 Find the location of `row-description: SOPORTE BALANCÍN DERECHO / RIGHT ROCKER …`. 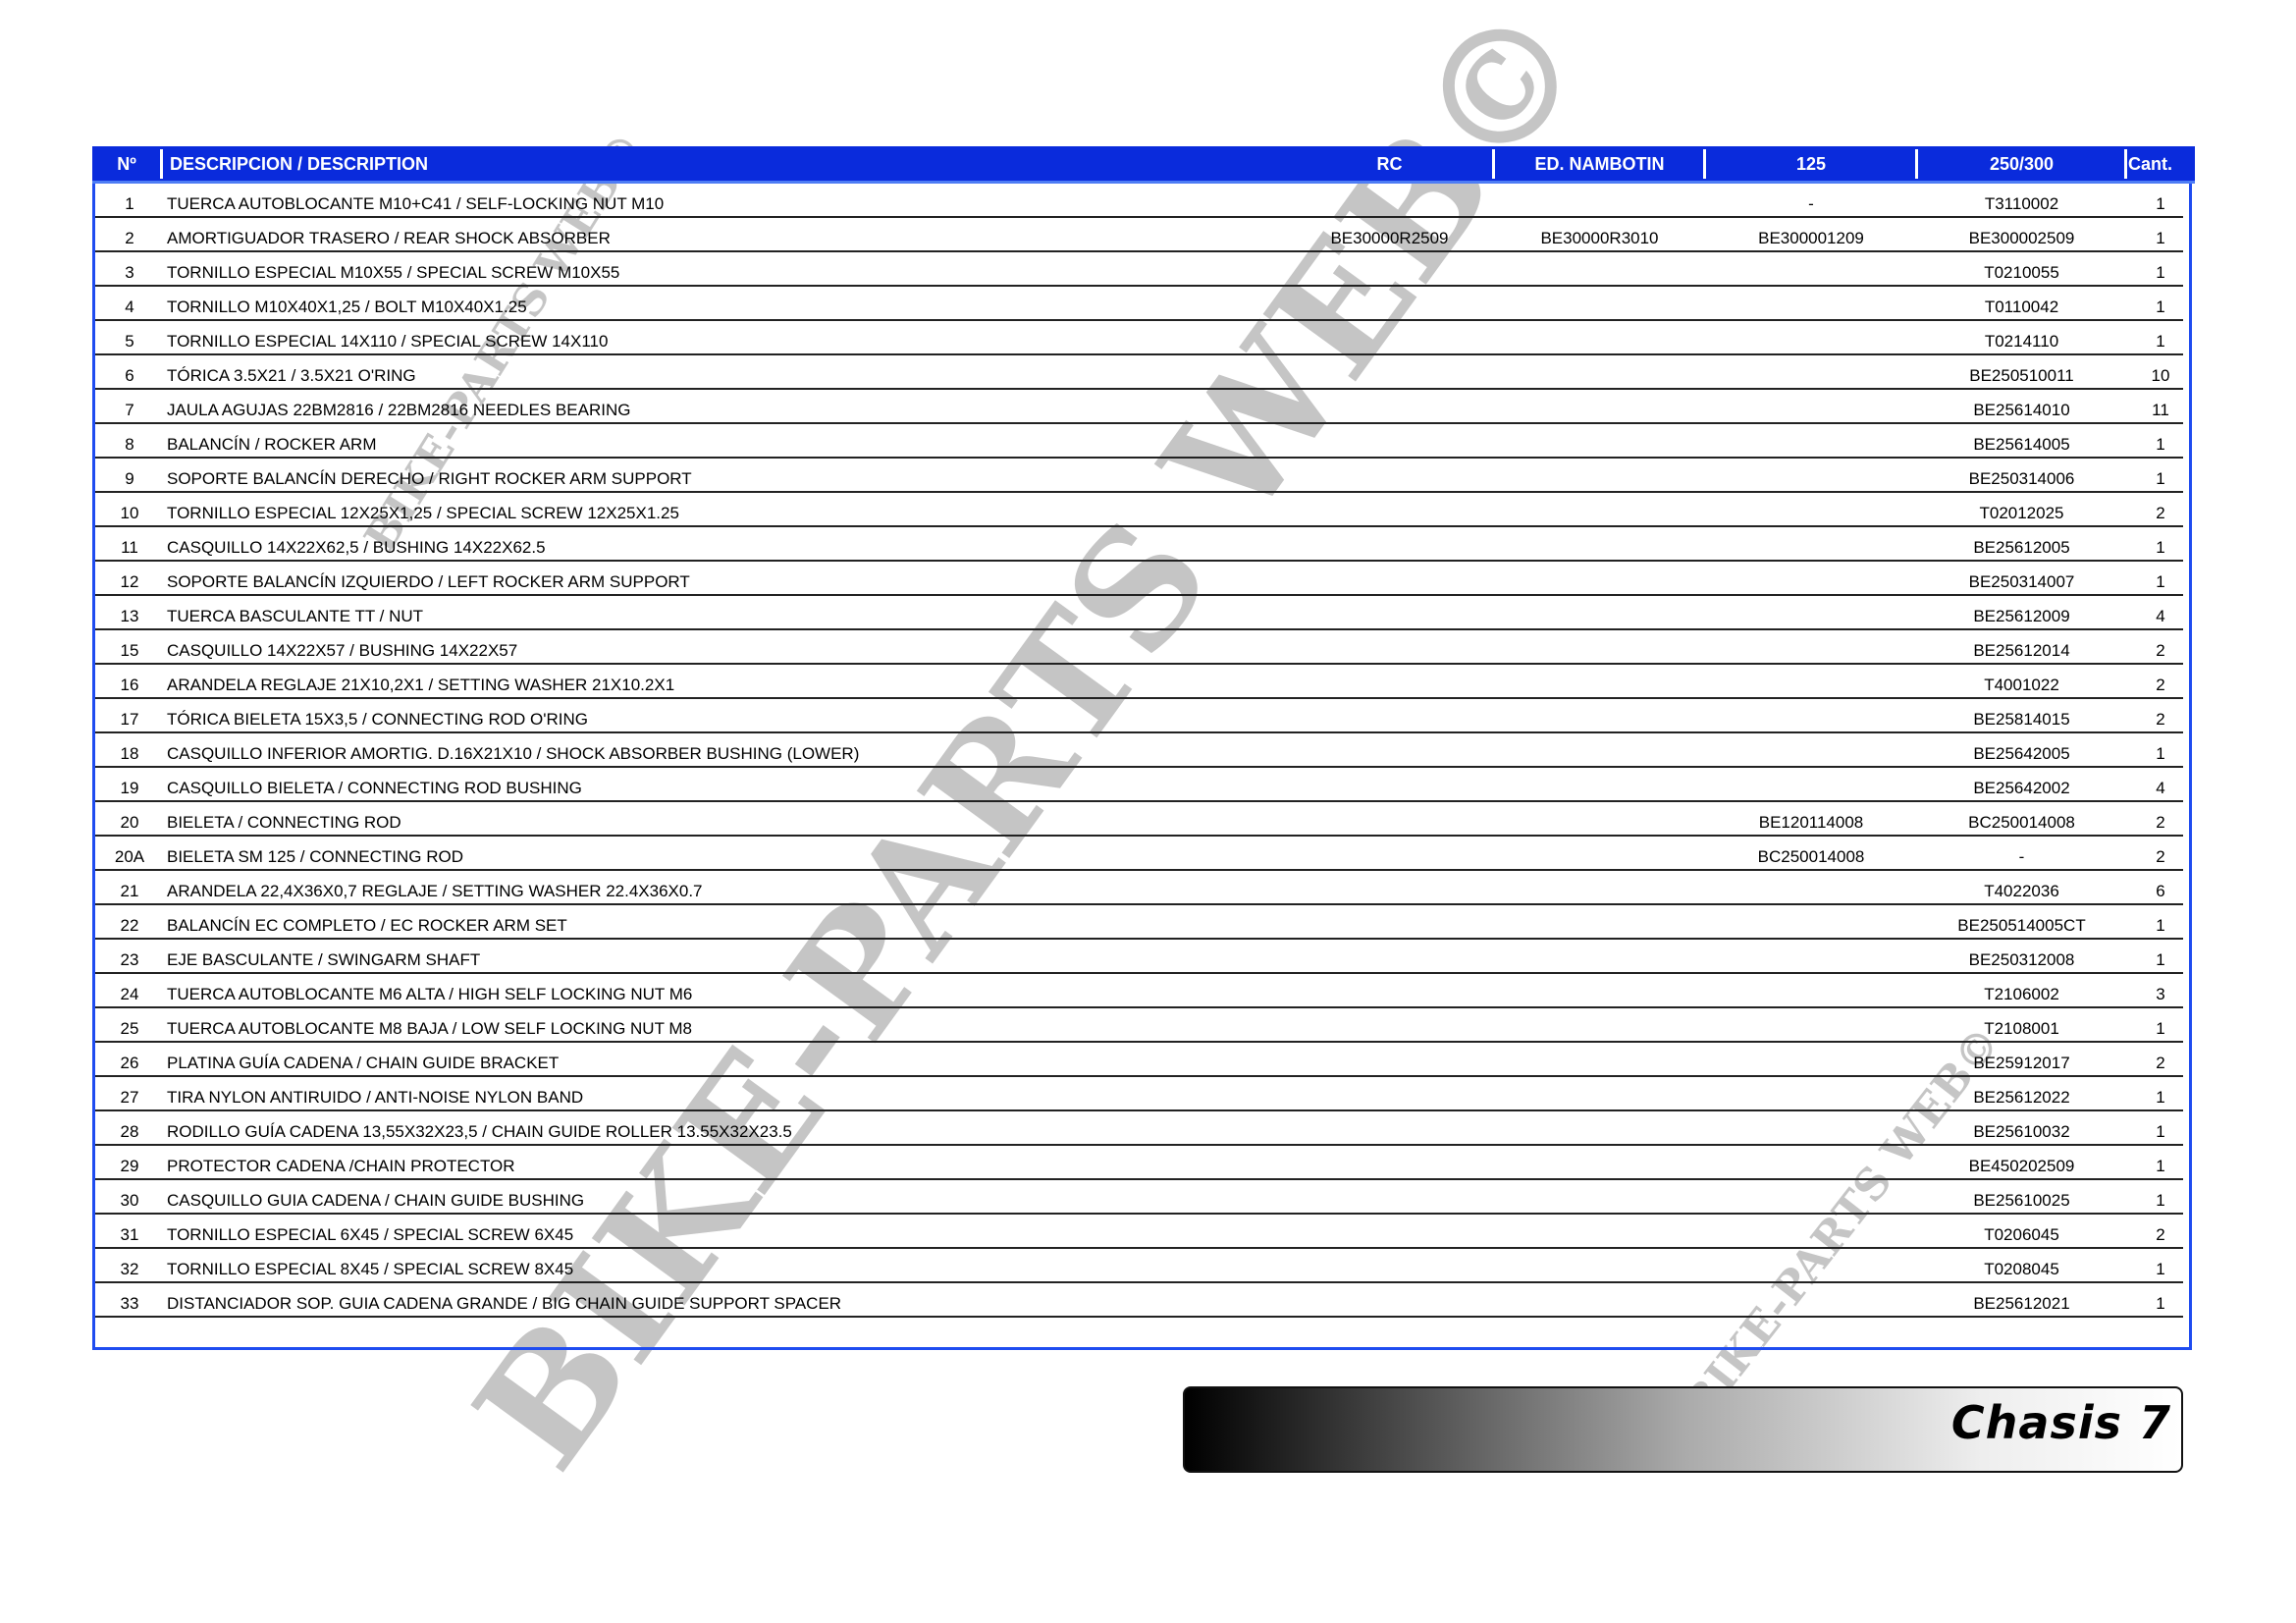

row-description: SOPORTE BALANCÍN DERECHO / RIGHT ROCKER … is located at coordinates (430, 478).